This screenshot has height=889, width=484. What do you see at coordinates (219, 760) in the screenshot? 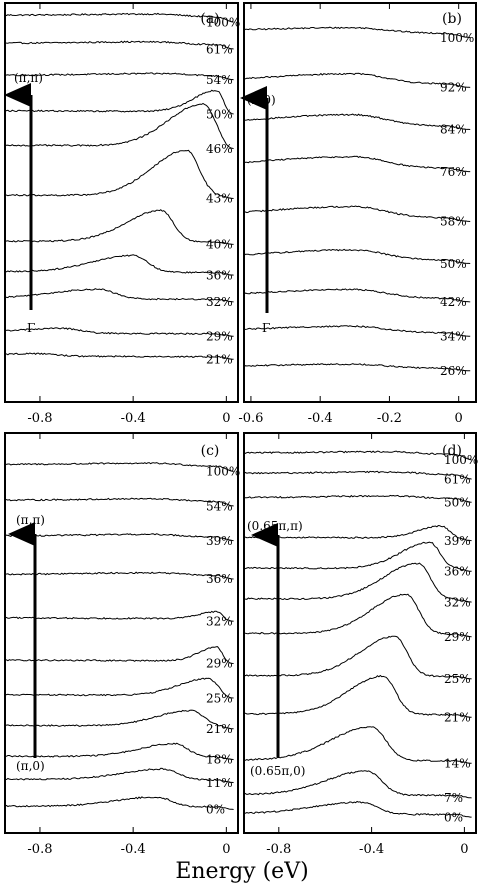
I see `curve-label: 18%` at bounding box center [219, 760].